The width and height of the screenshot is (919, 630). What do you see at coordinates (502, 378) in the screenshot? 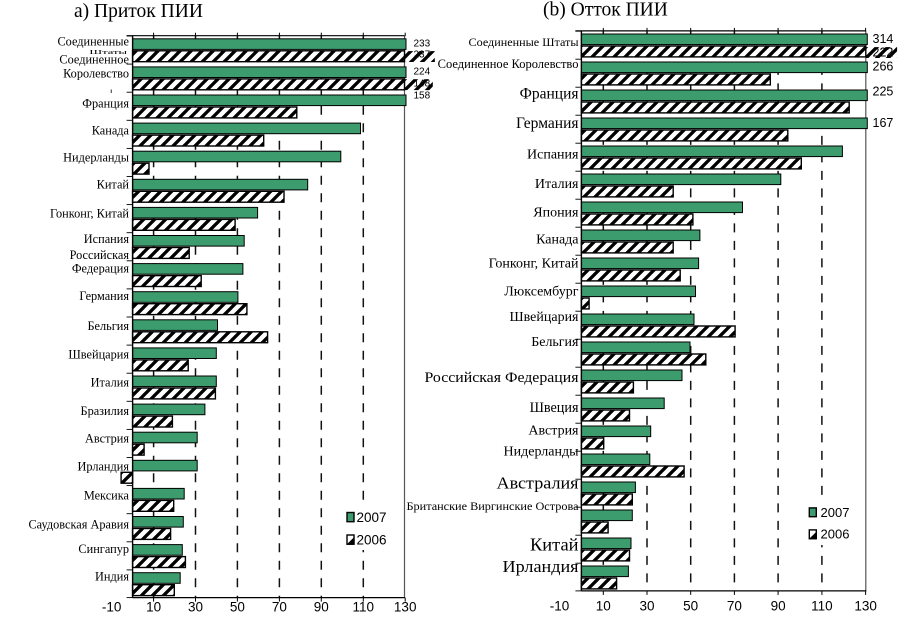
I see `svg-text: Российская Федерация` at bounding box center [502, 378].